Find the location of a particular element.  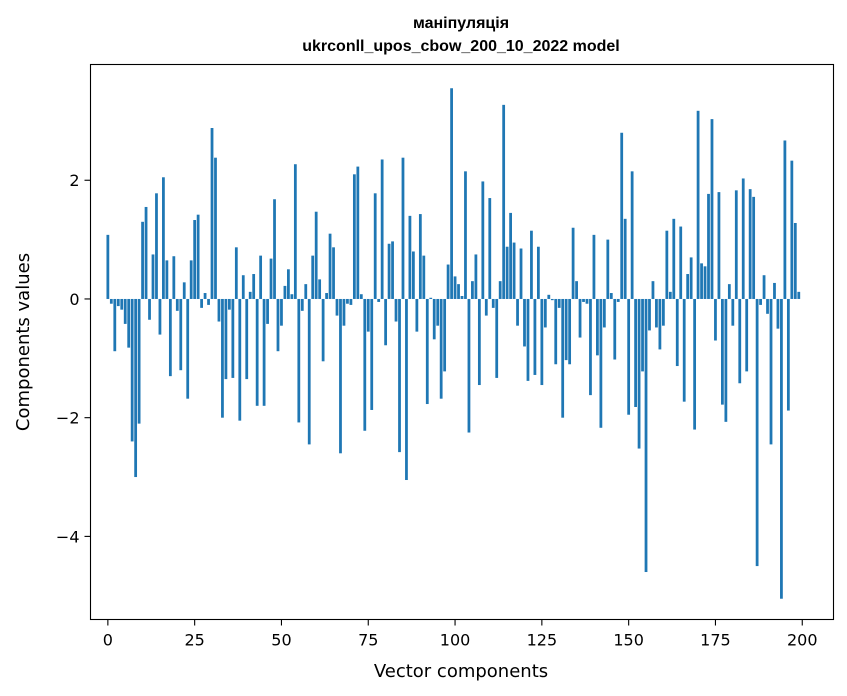

x-tick-label: 175 is located at coordinates (715, 640).